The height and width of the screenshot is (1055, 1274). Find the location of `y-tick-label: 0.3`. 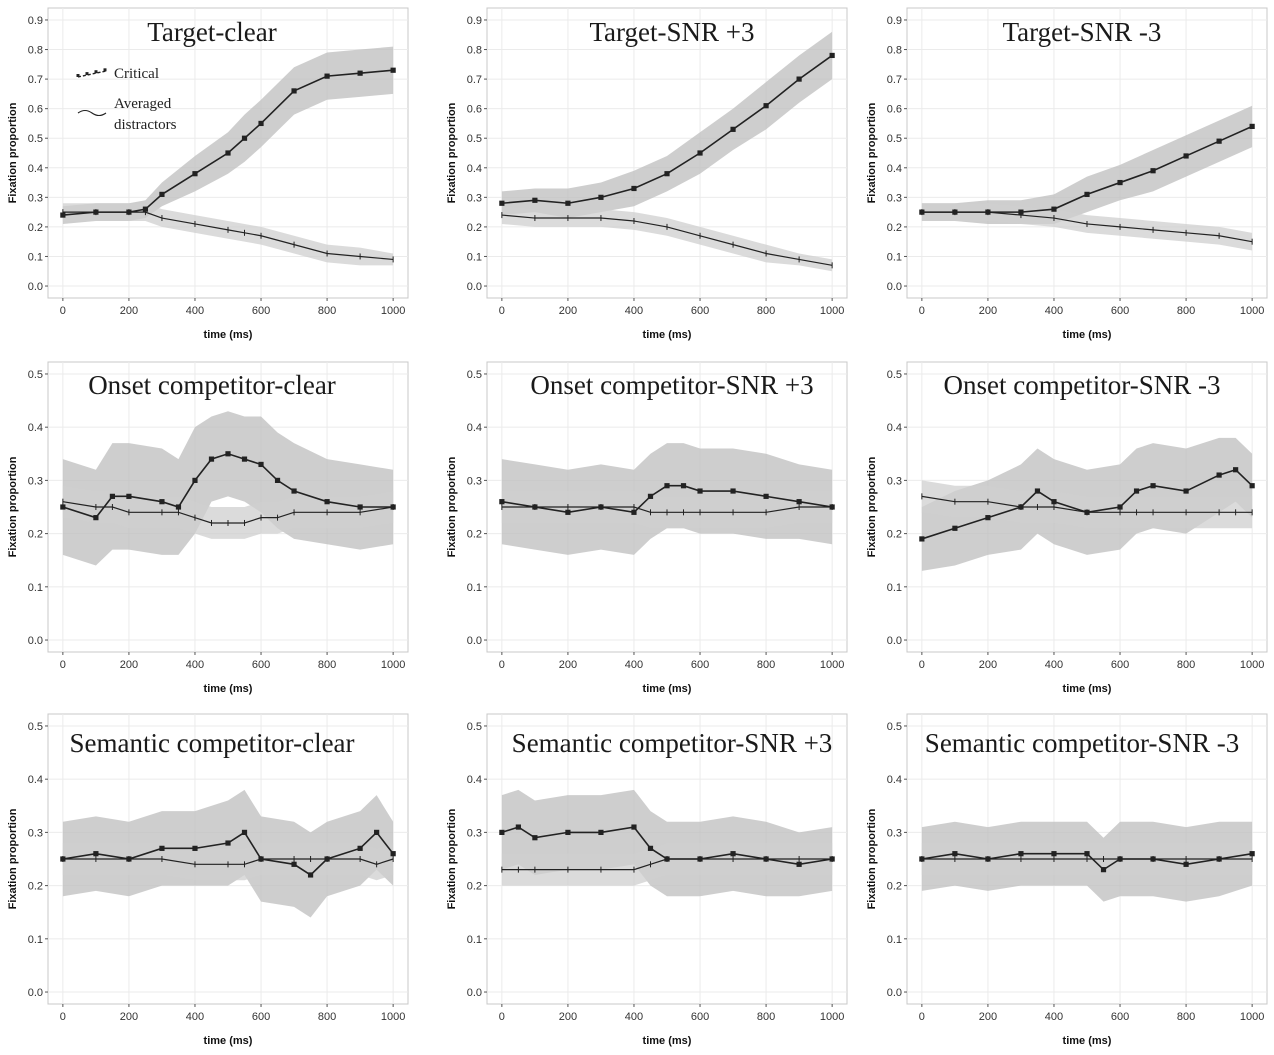

y-tick-label: 0.3 is located at coordinates (894, 833).